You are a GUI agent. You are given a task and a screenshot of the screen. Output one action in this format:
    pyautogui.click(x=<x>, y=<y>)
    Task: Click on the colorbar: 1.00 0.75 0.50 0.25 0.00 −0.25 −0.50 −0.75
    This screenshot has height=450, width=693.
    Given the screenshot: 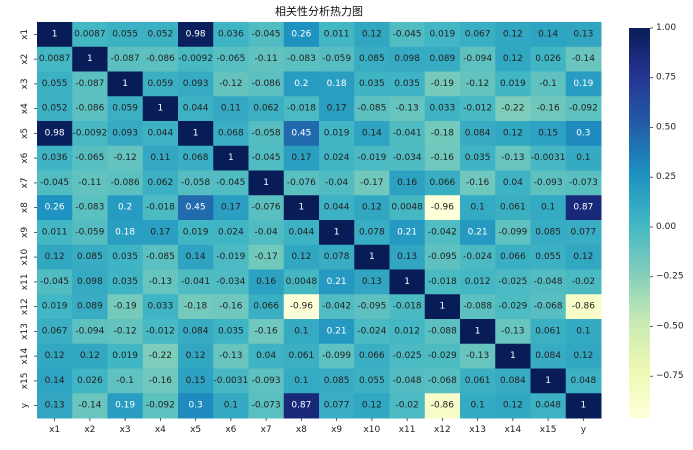 What is the action you would take?
    pyautogui.click(x=656, y=220)
    